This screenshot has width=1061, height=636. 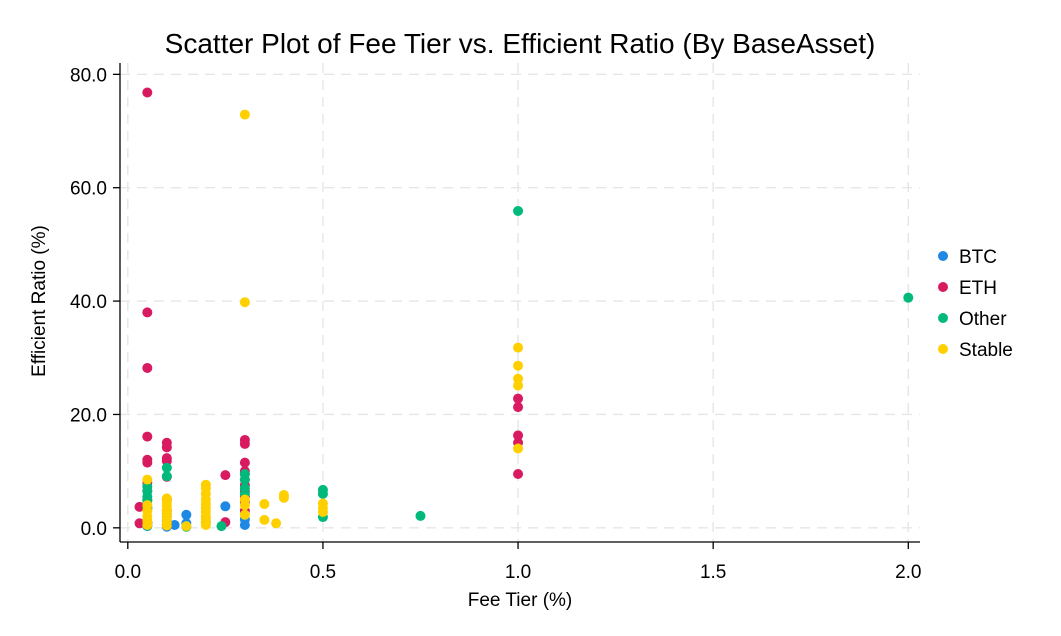 What do you see at coordinates (518, 572) in the screenshot?
I see `x-tick-label: 1.0` at bounding box center [518, 572].